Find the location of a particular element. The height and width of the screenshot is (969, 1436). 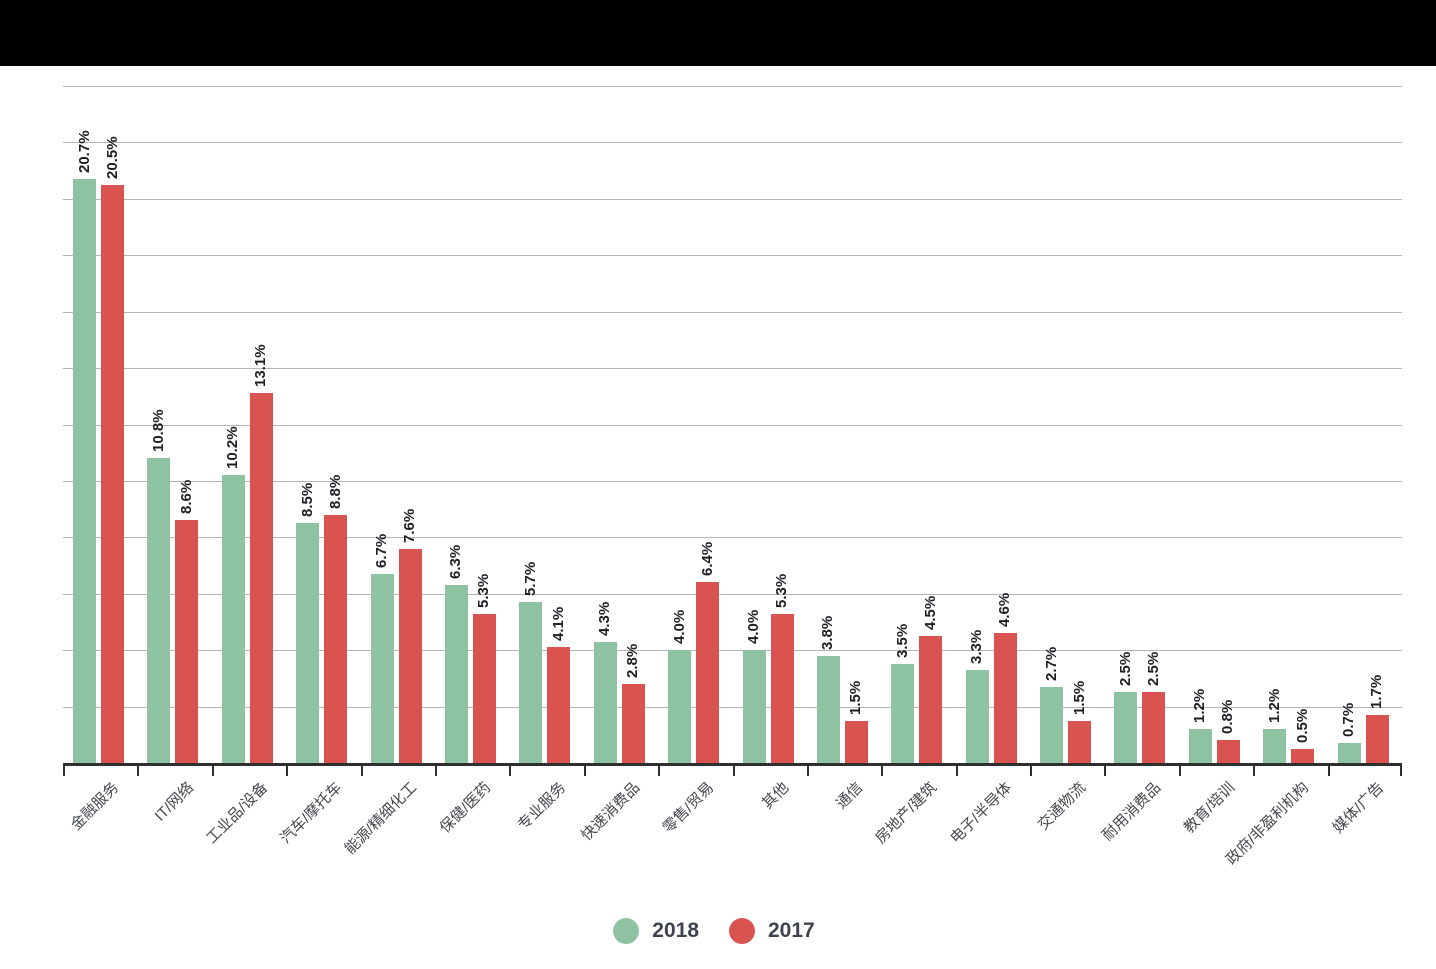

bar-2018-零售/贸易 is located at coordinates (680, 706).